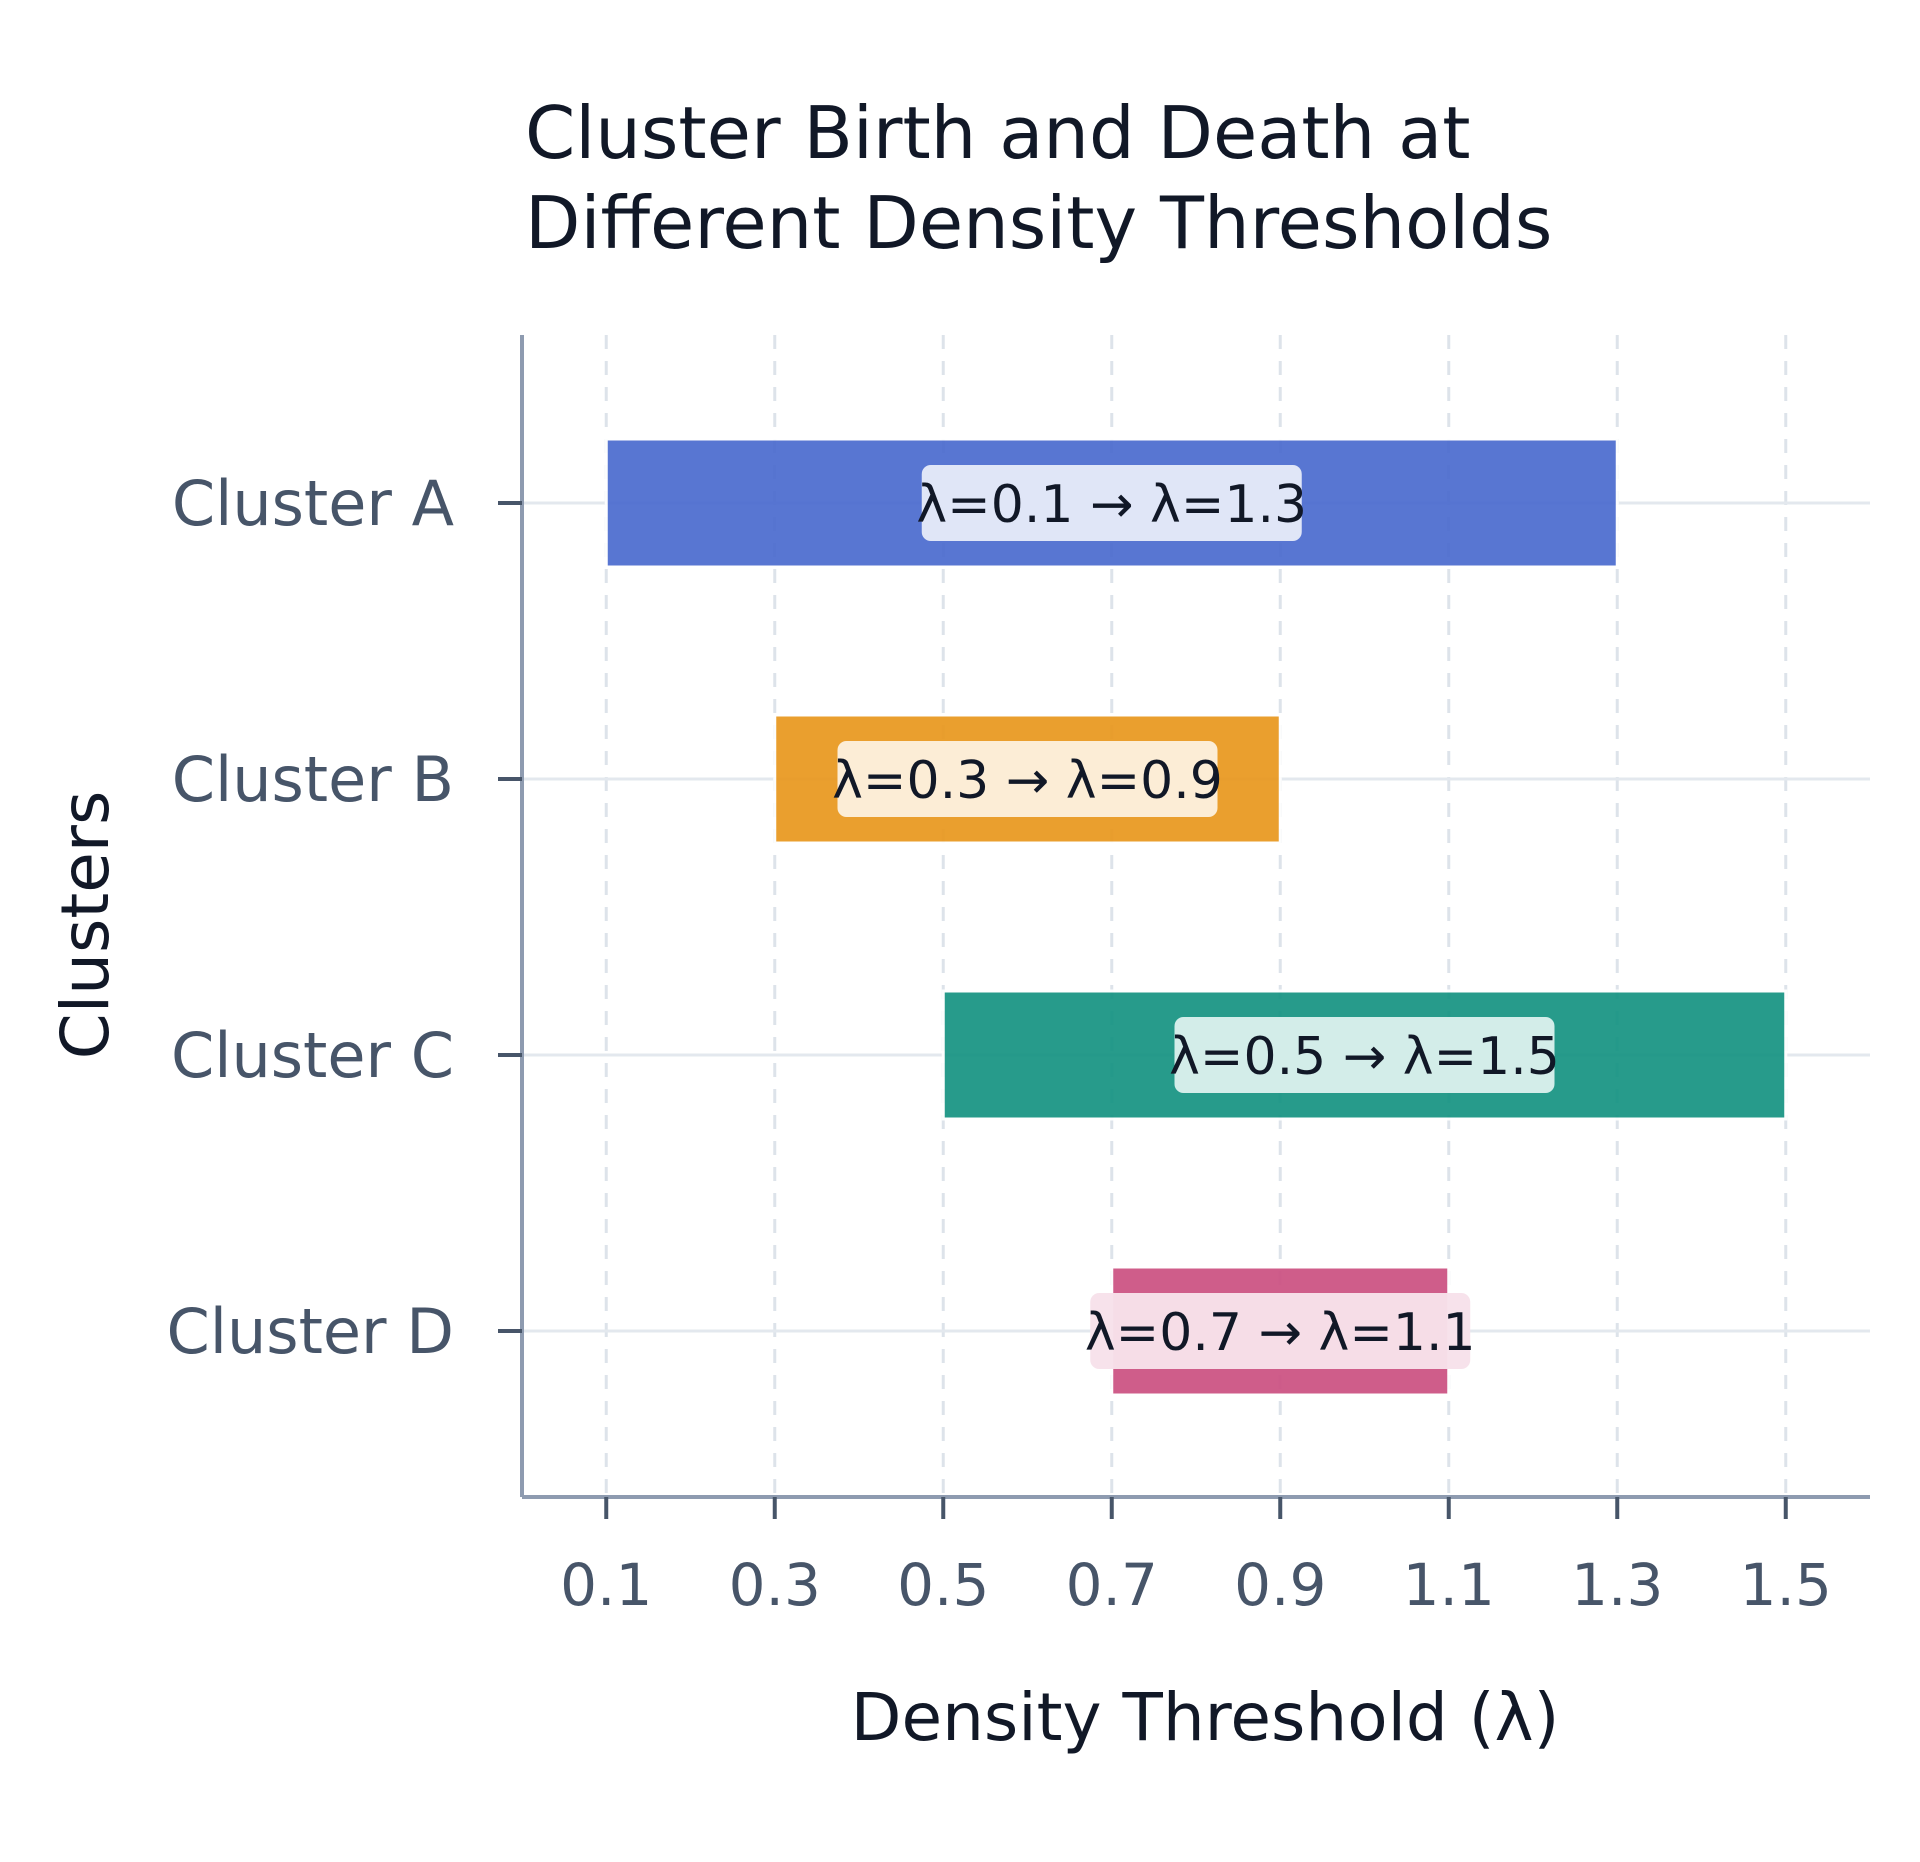 The height and width of the screenshot is (1862, 1920). What do you see at coordinates (312, 1055) in the screenshot?
I see `y-tick-label-2: Cluster C` at bounding box center [312, 1055].